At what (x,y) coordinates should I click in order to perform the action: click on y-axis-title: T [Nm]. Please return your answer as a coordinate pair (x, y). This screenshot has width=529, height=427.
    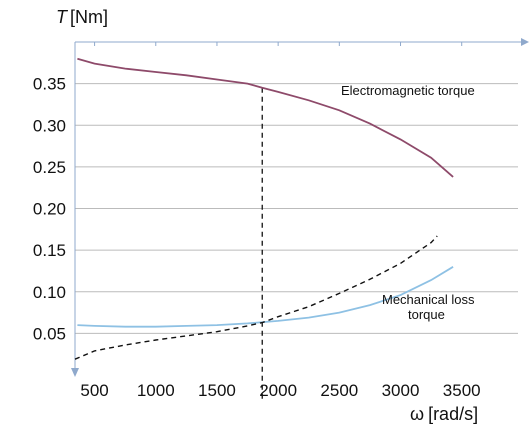
    Looking at the image, I should click on (82, 17).